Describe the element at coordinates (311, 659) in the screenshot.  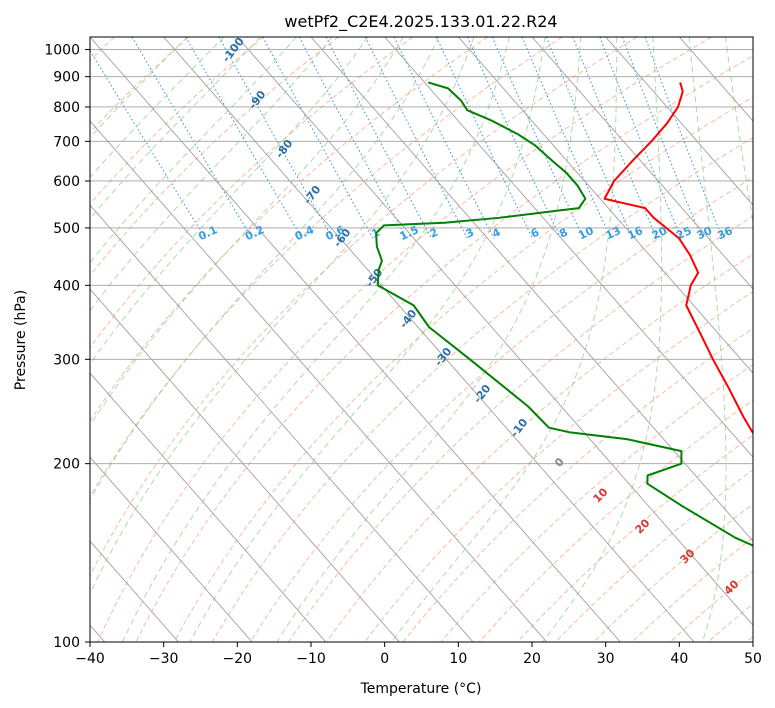
I see `x-tick-label: −10` at that location.